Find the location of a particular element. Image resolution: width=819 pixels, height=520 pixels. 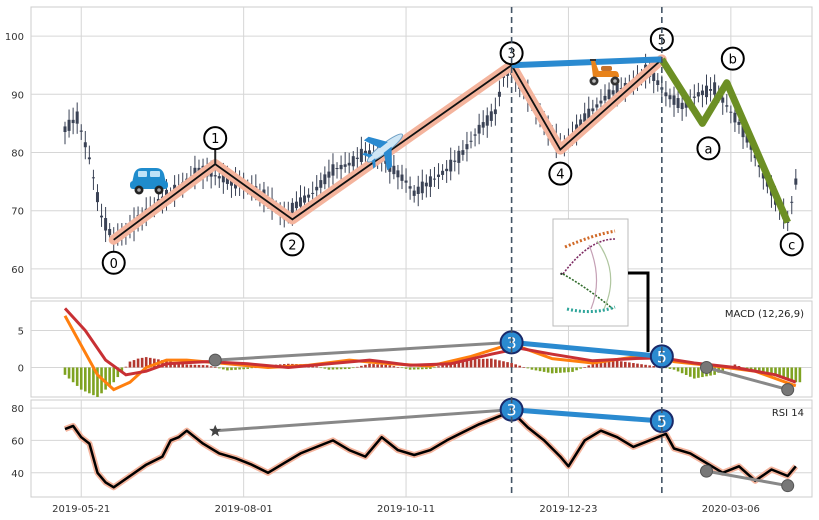

rsi-panel-label: RSI 14 is located at coordinates (788, 413).